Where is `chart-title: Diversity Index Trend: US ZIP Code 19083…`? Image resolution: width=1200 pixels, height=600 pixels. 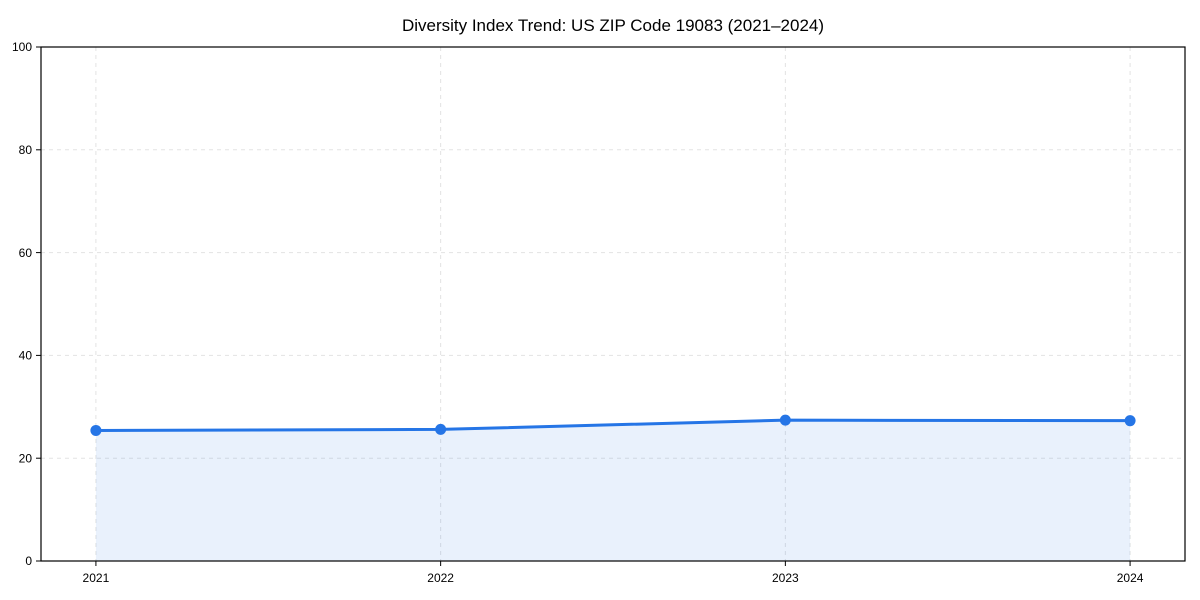 chart-title: Diversity Index Trend: US ZIP Code 19083… is located at coordinates (613, 25).